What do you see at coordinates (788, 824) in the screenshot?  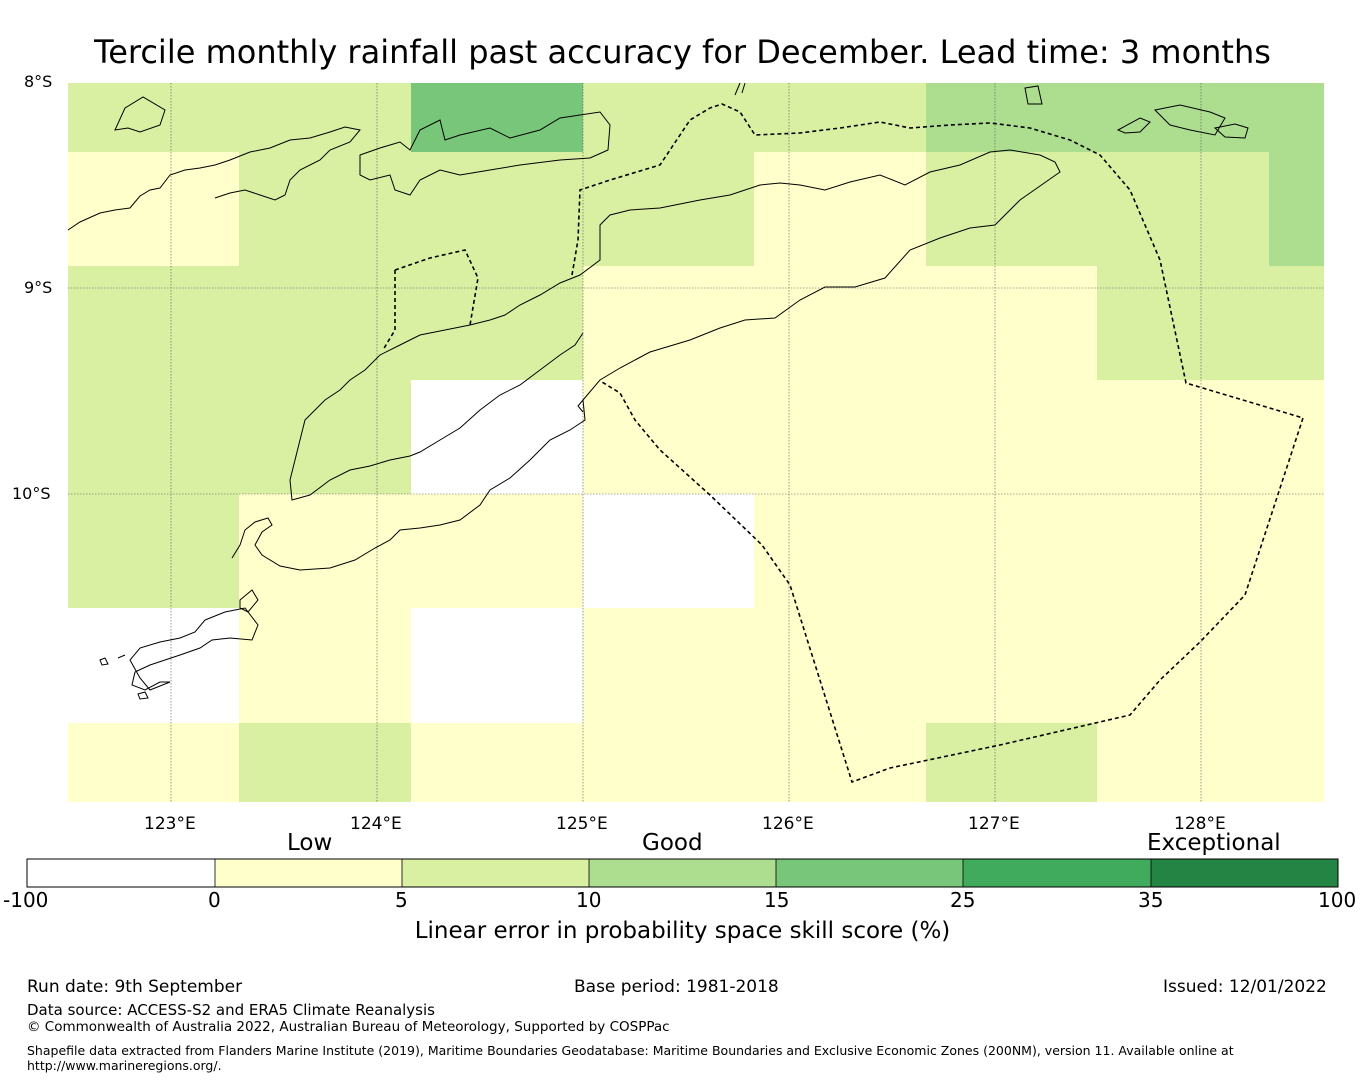 I see `lon-label: 126°E` at bounding box center [788, 824].